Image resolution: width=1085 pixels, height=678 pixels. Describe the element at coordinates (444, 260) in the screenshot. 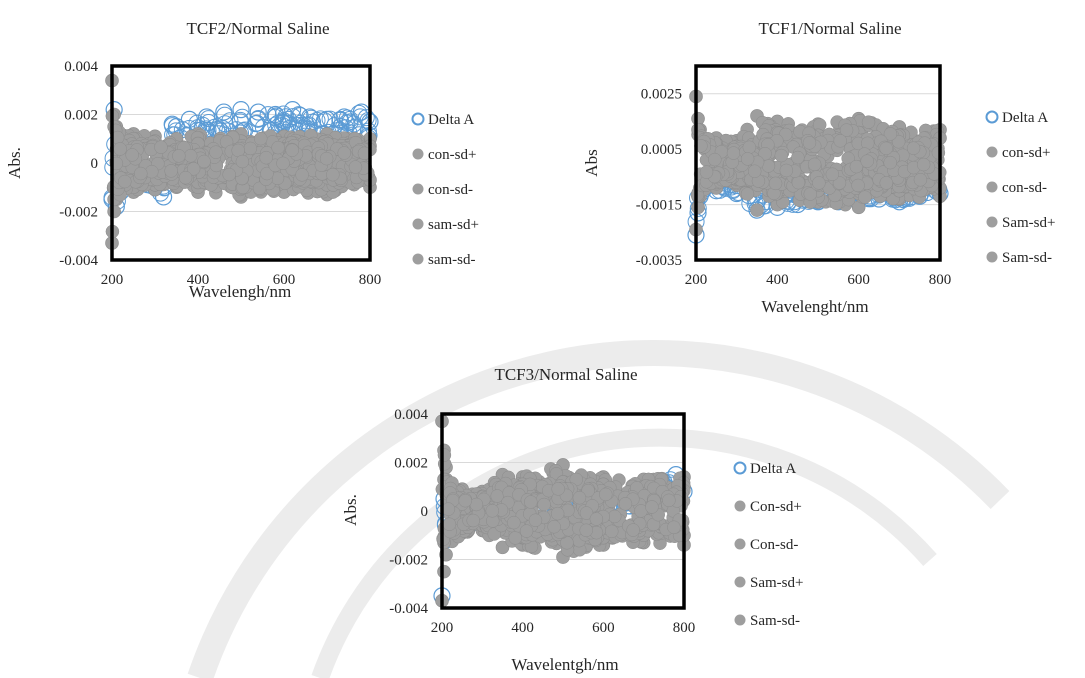

I see `legend-item: sam-sd-` at that location.